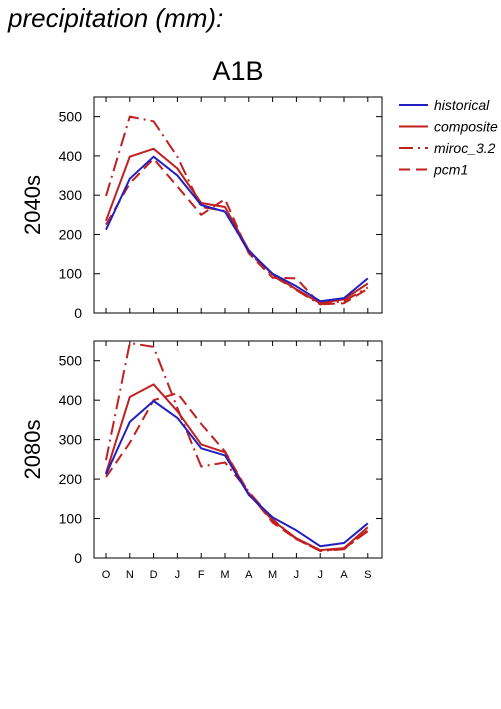 The height and width of the screenshot is (709, 501). What do you see at coordinates (154, 575) in the screenshot?
I see `x-tick-label-d: D` at bounding box center [154, 575].